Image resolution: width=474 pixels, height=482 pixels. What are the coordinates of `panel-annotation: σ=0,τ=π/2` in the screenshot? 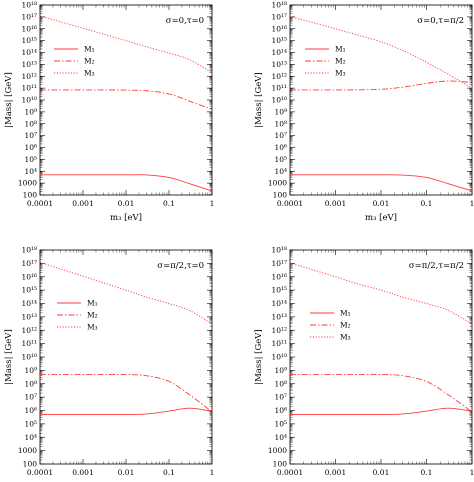 It's located at (440, 21).